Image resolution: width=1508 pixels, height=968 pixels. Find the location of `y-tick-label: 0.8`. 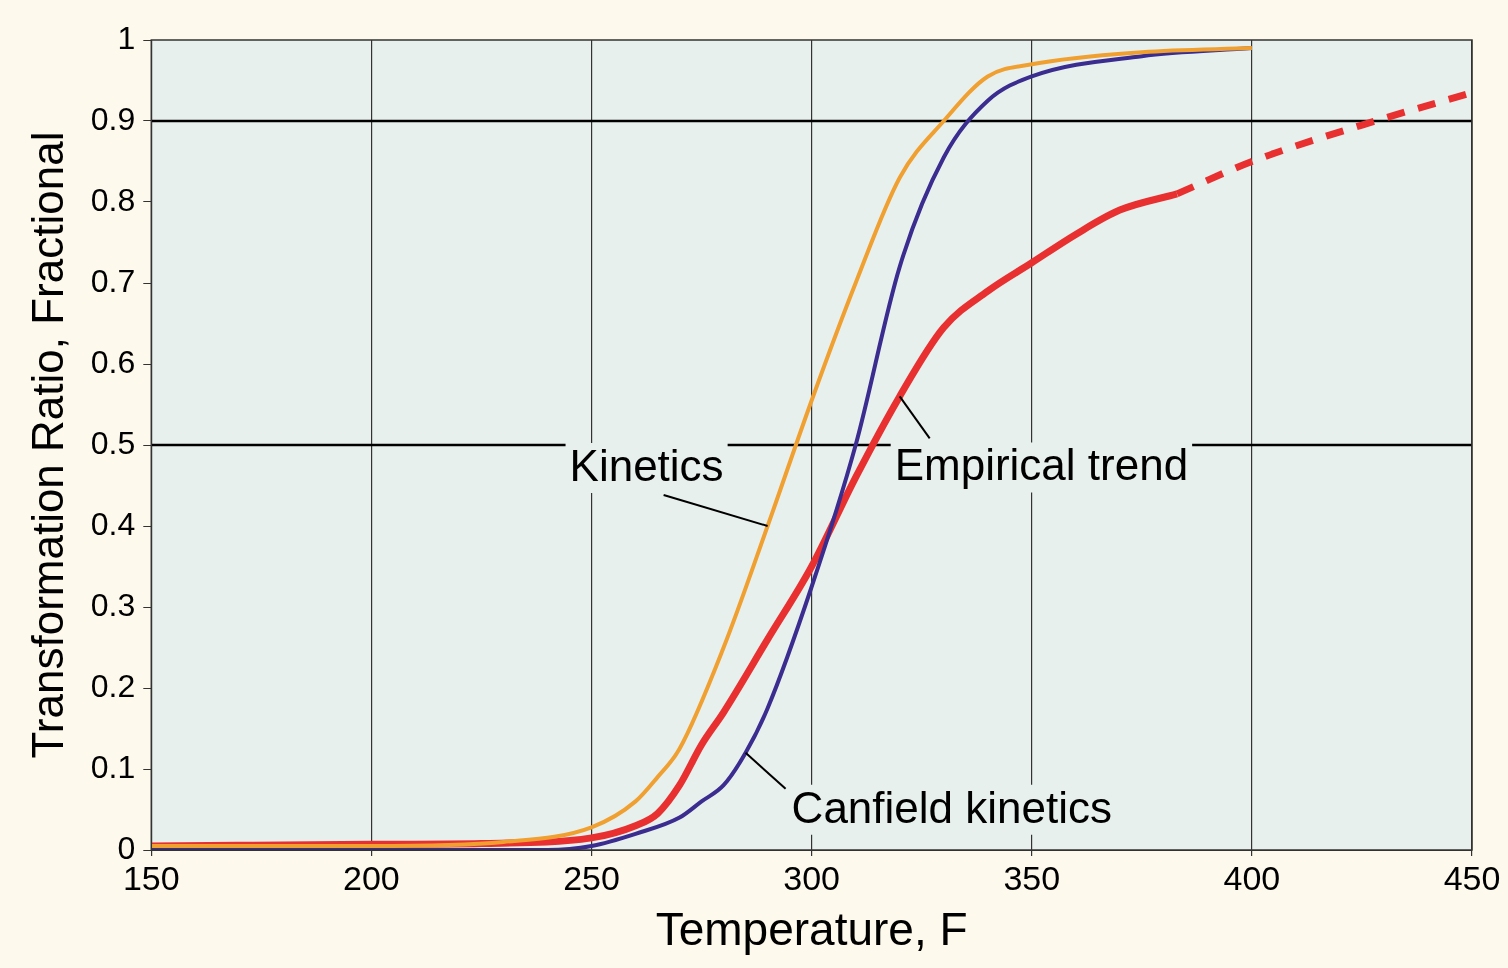

y-tick-label: 0.8 is located at coordinates (113, 199).